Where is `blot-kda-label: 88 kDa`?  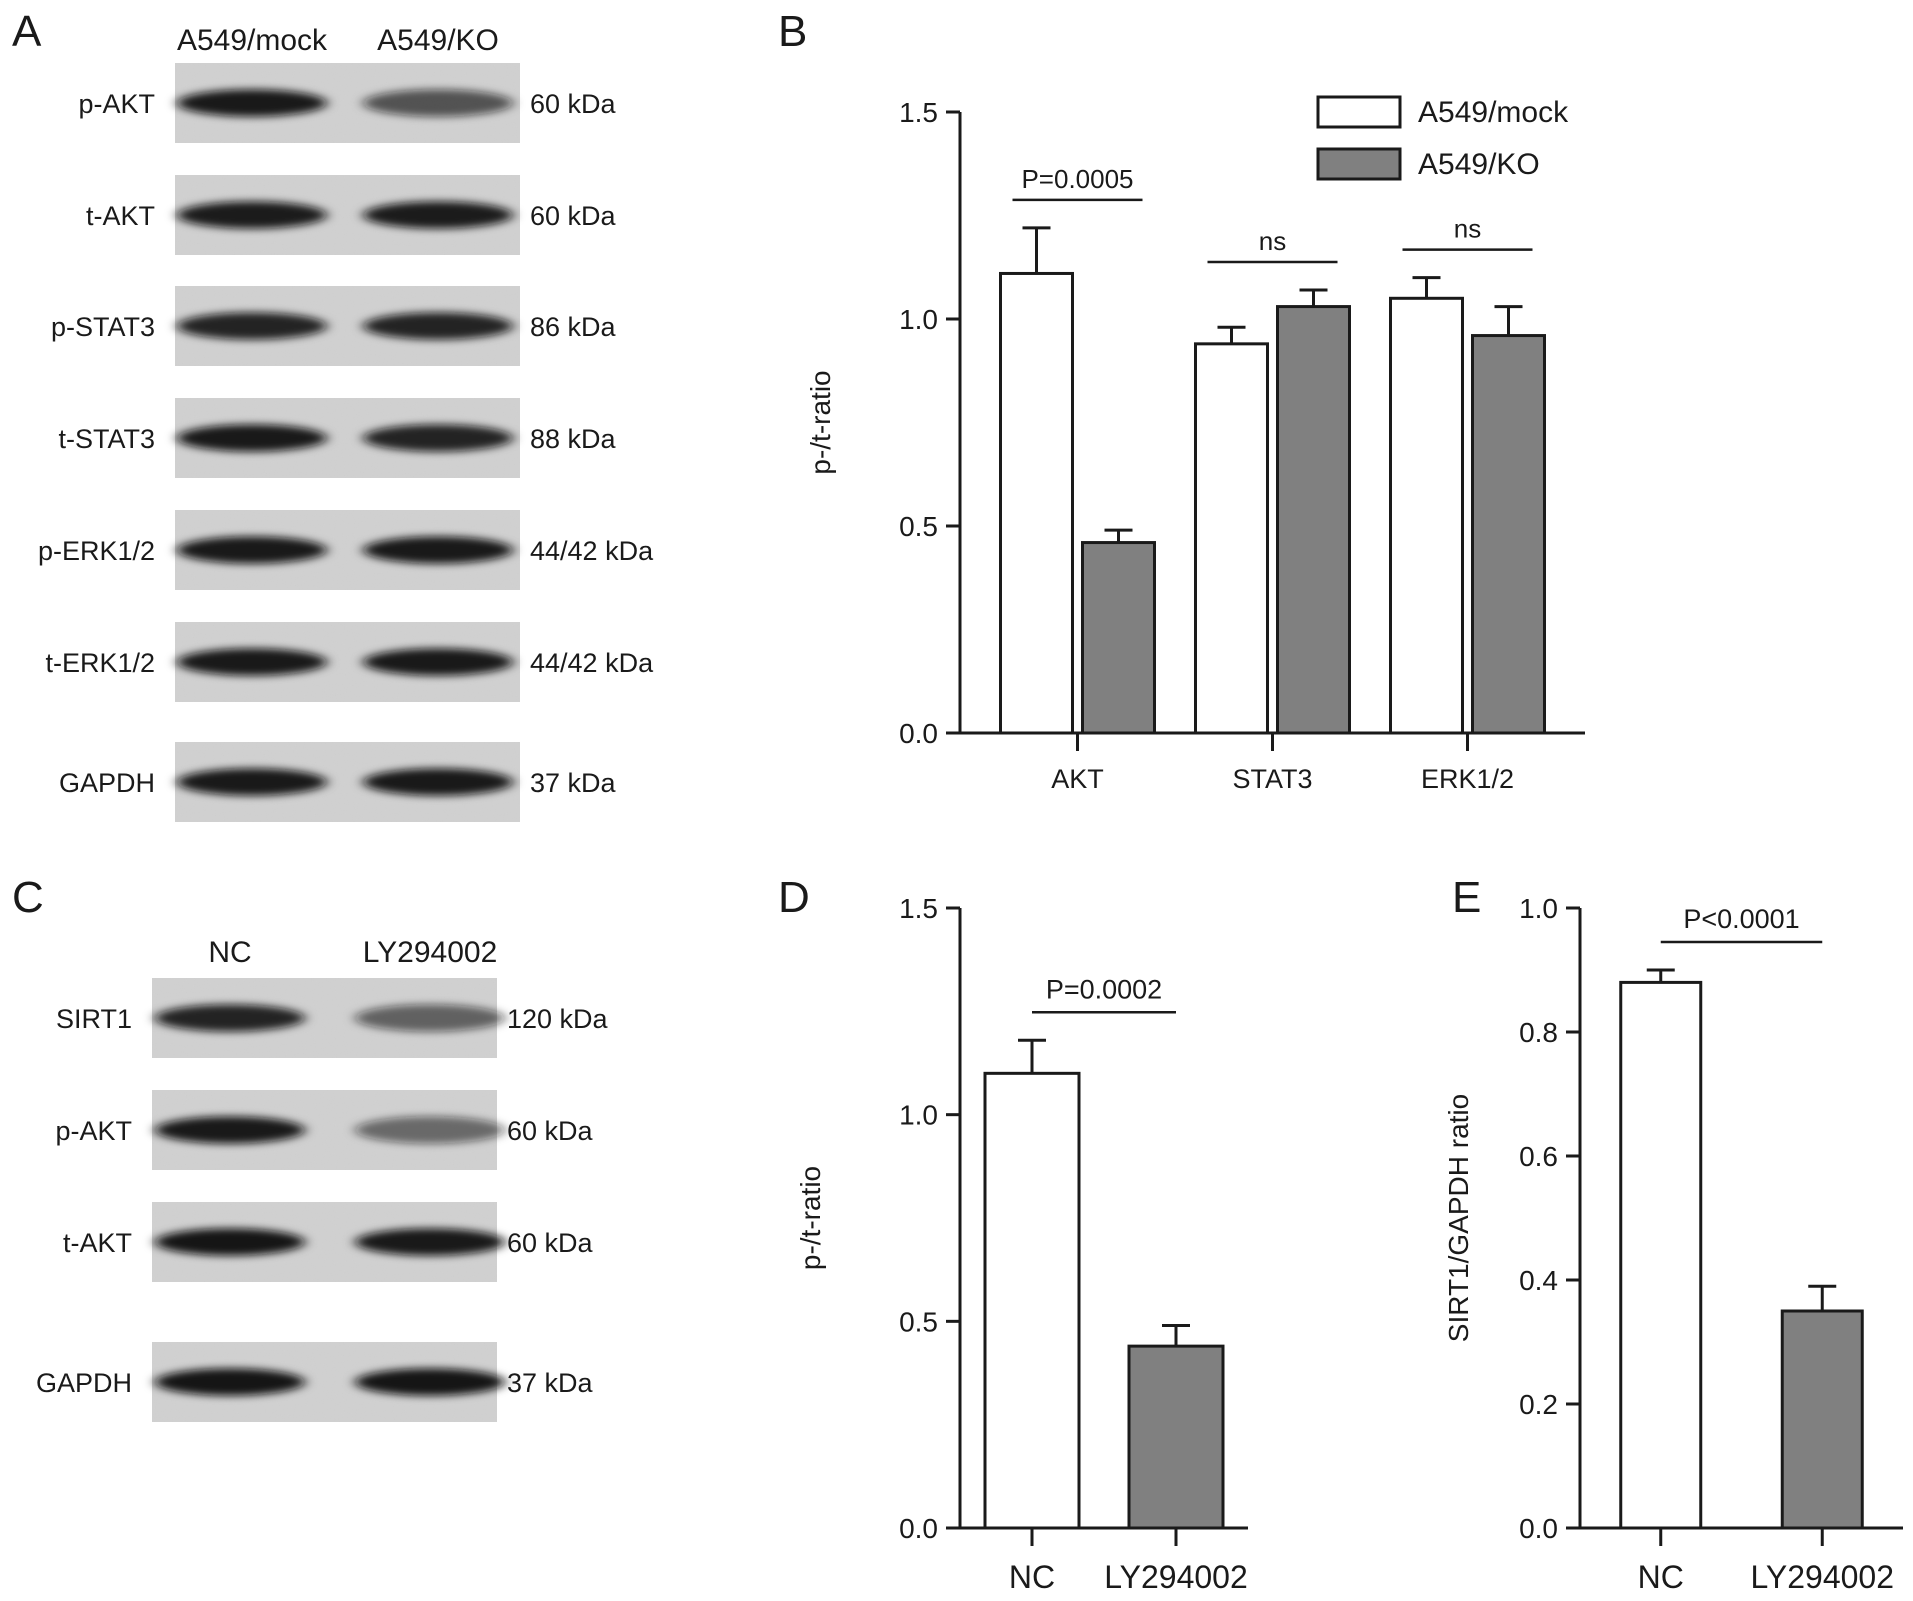 blot-kda-label: 88 kDa is located at coordinates (573, 439).